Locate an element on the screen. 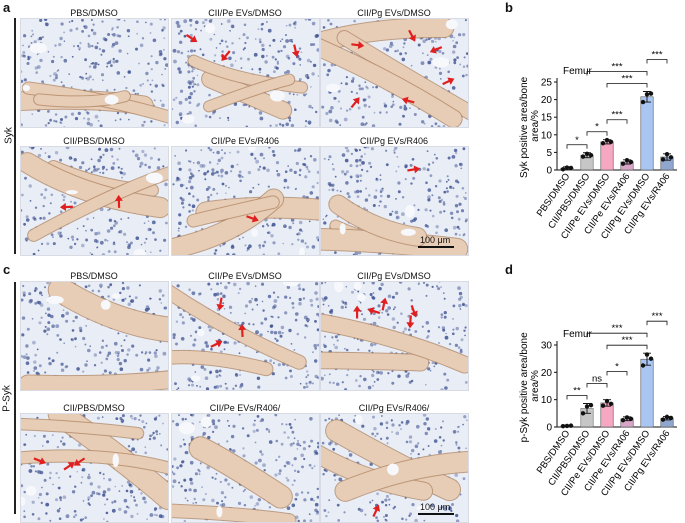  chart-title: Femur is located at coordinates (578, 334).